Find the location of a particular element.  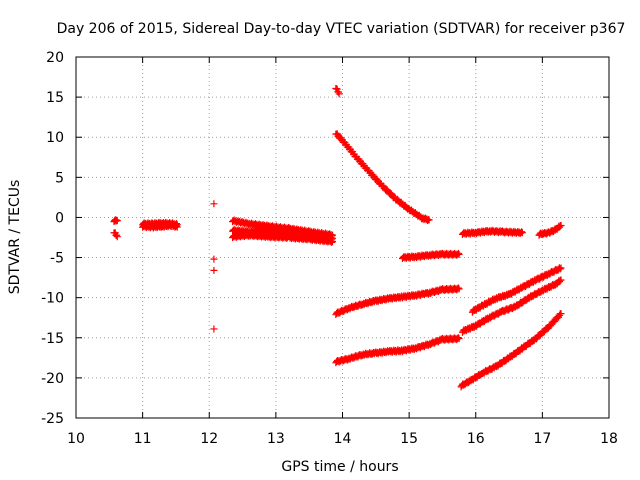

x-axis-label: GPS time / hours is located at coordinates (339, 467).